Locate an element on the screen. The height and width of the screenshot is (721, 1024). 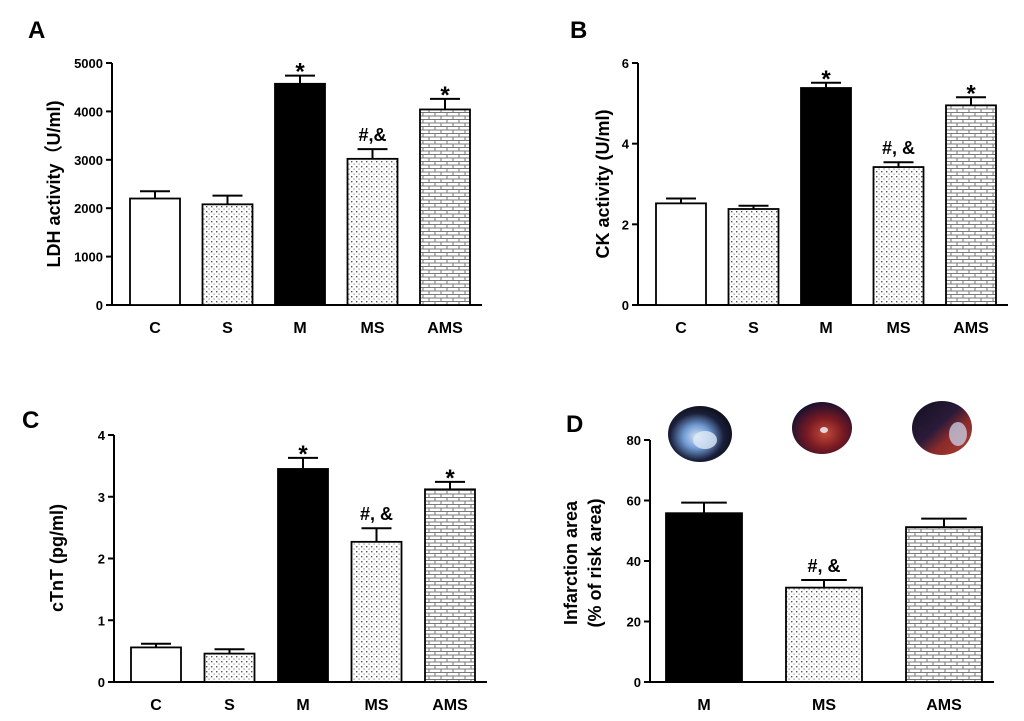
bar-b-ms is located at coordinates (898, 236).